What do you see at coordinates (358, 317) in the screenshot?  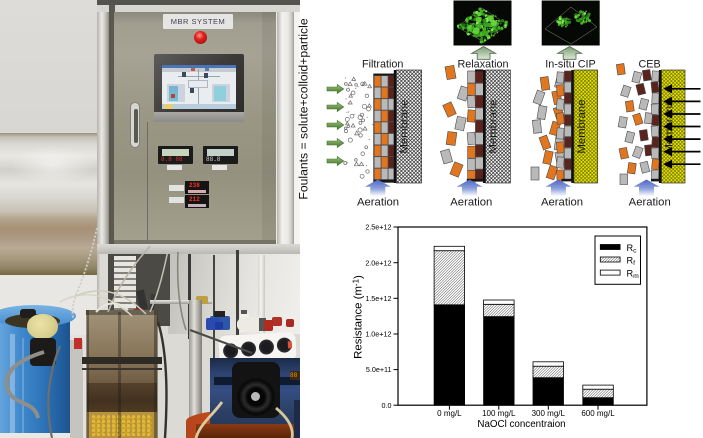 I see `svg-text: Resistance (m-1)` at bounding box center [358, 317].